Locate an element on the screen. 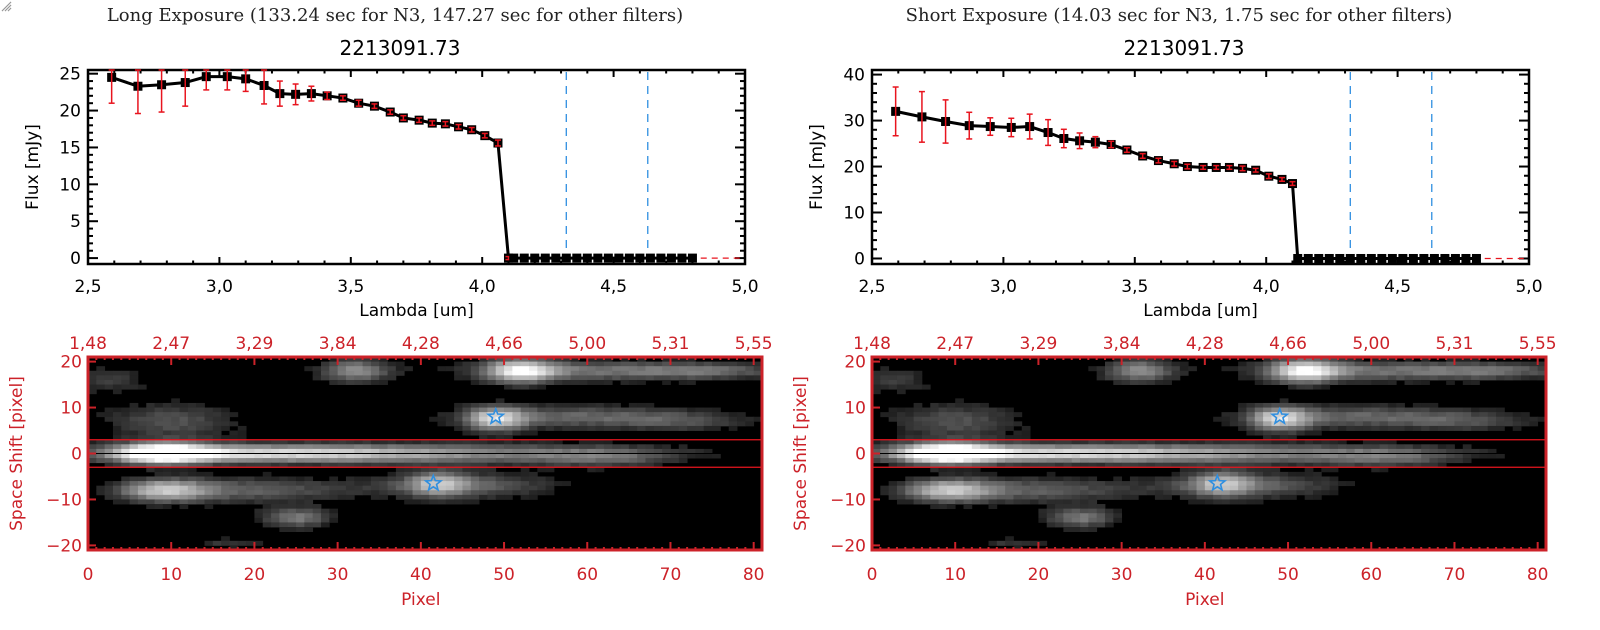 The width and height of the screenshot is (1600, 630). resize-grip-icon is located at coordinates (6, 6).